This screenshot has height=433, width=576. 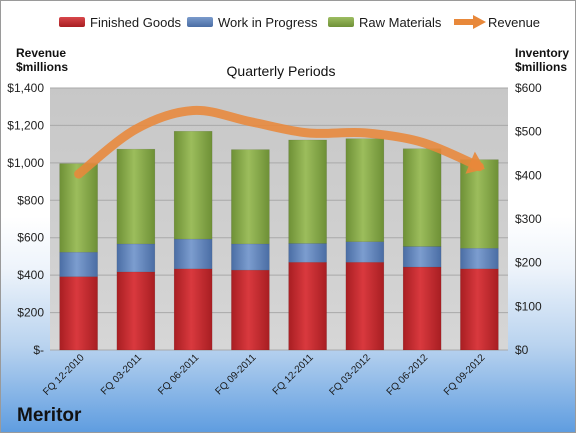 I want to click on revenue-line, so click(x=279, y=142).